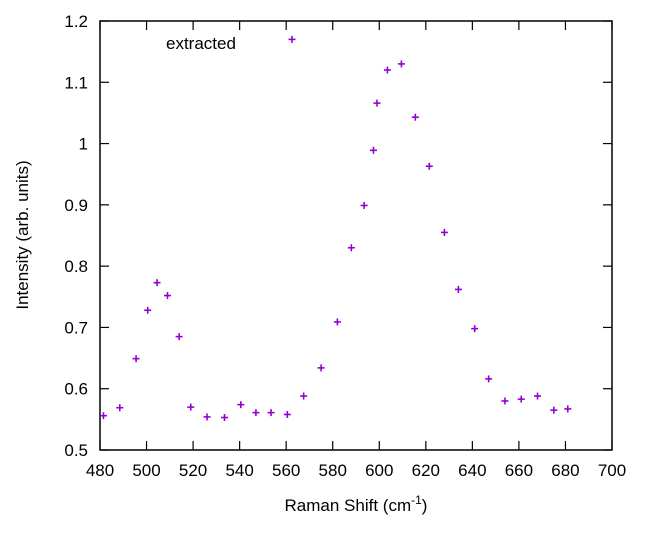 The image size is (647, 540). Describe the element at coordinates (379, 470) in the screenshot. I see `x-tick-label: 600` at that location.